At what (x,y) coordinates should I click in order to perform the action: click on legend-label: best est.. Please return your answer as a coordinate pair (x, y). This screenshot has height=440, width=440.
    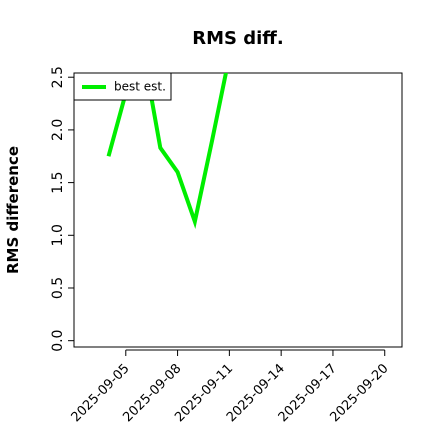
    Looking at the image, I should click on (140, 87).